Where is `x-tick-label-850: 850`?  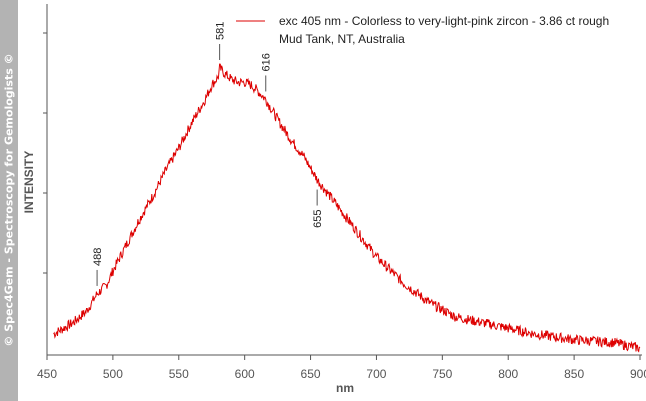 x-tick-label-850: 850 is located at coordinates (574, 374).